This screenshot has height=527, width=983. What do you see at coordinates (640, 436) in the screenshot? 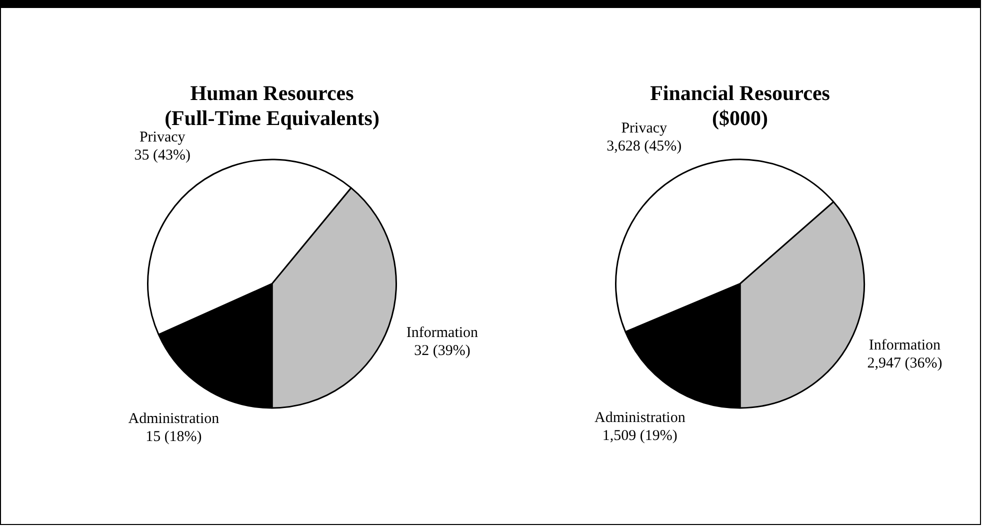
I see `data-label: 1,509 (19%)` at bounding box center [640, 436].